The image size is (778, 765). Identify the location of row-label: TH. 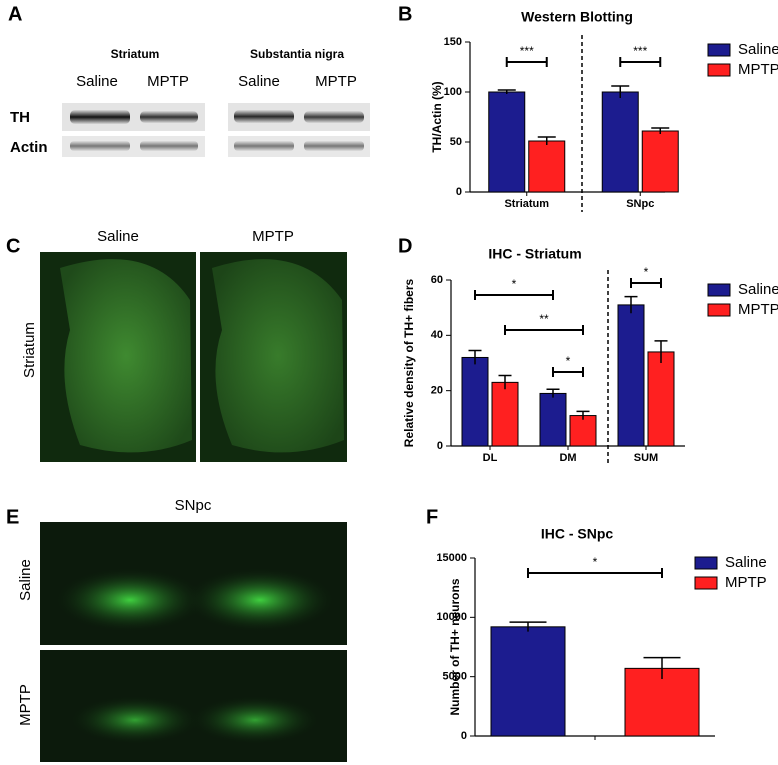
(20, 117).